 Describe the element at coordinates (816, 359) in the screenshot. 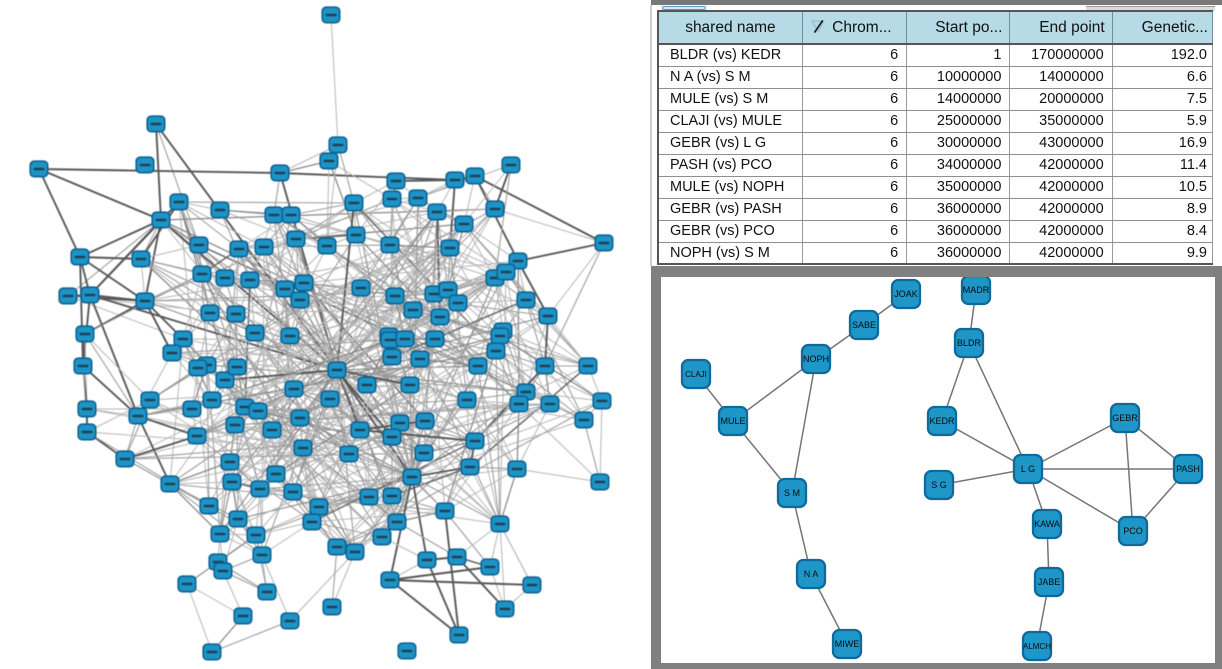

I see `svg-text: NOPH` at that location.